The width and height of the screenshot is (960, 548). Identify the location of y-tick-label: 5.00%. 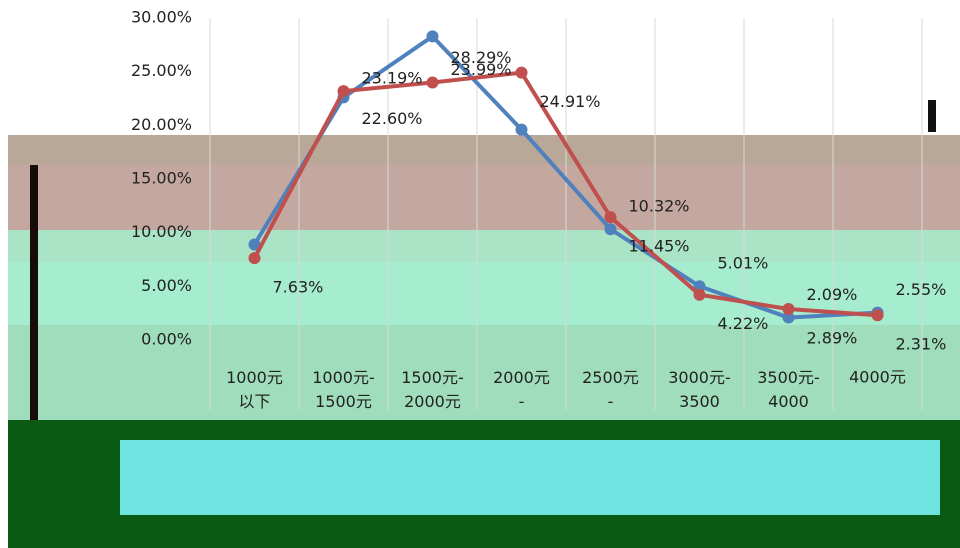
(166, 285).